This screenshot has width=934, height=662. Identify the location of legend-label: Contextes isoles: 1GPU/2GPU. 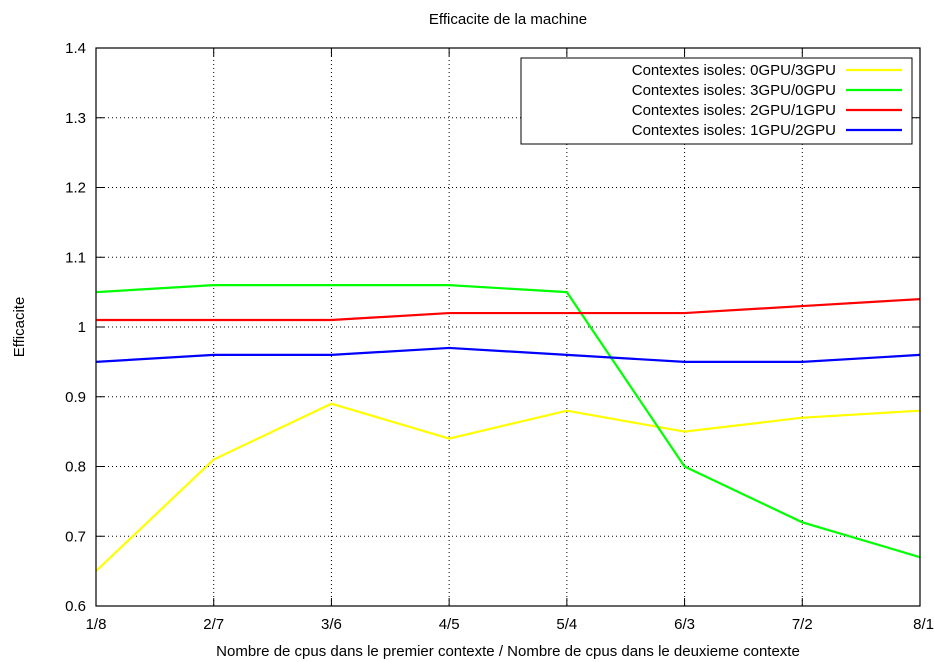
(734, 130).